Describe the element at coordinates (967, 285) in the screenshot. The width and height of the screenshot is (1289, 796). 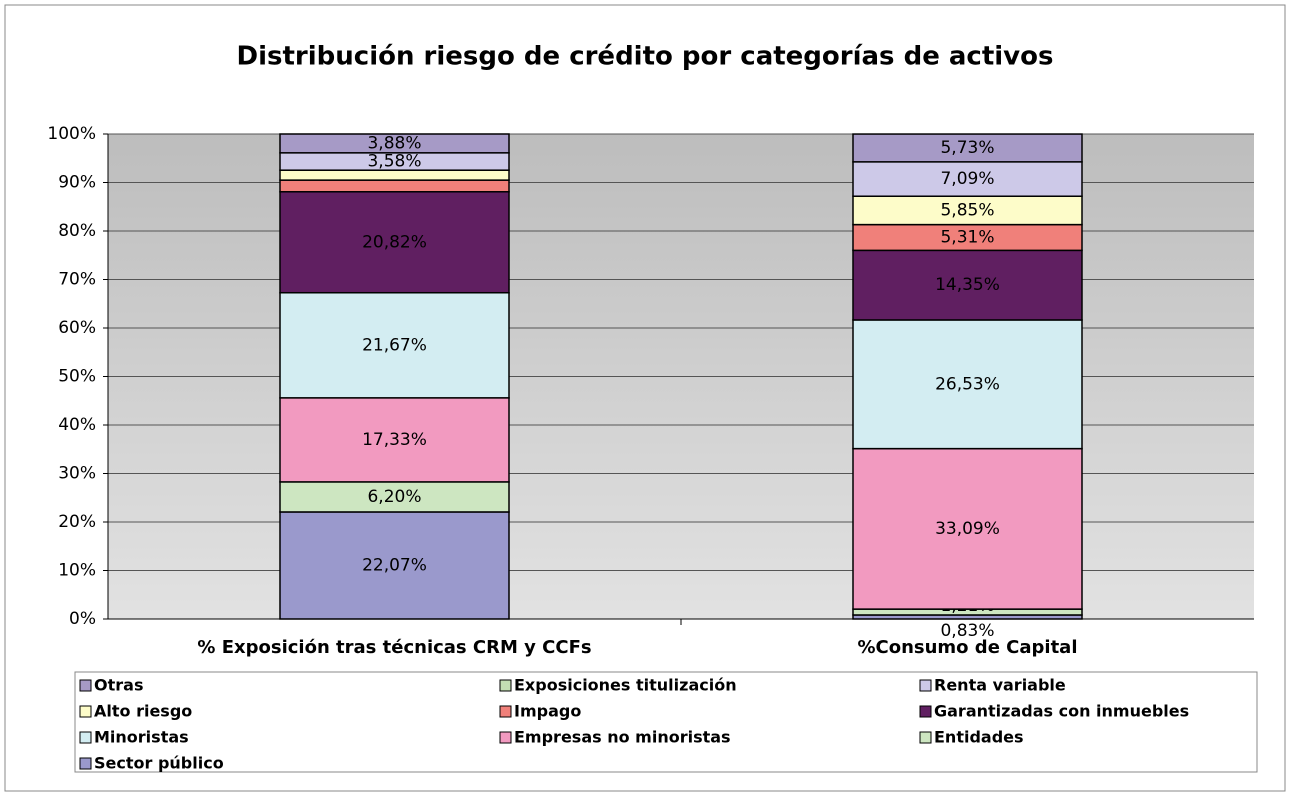
I see `data-label: 14,35%` at that location.